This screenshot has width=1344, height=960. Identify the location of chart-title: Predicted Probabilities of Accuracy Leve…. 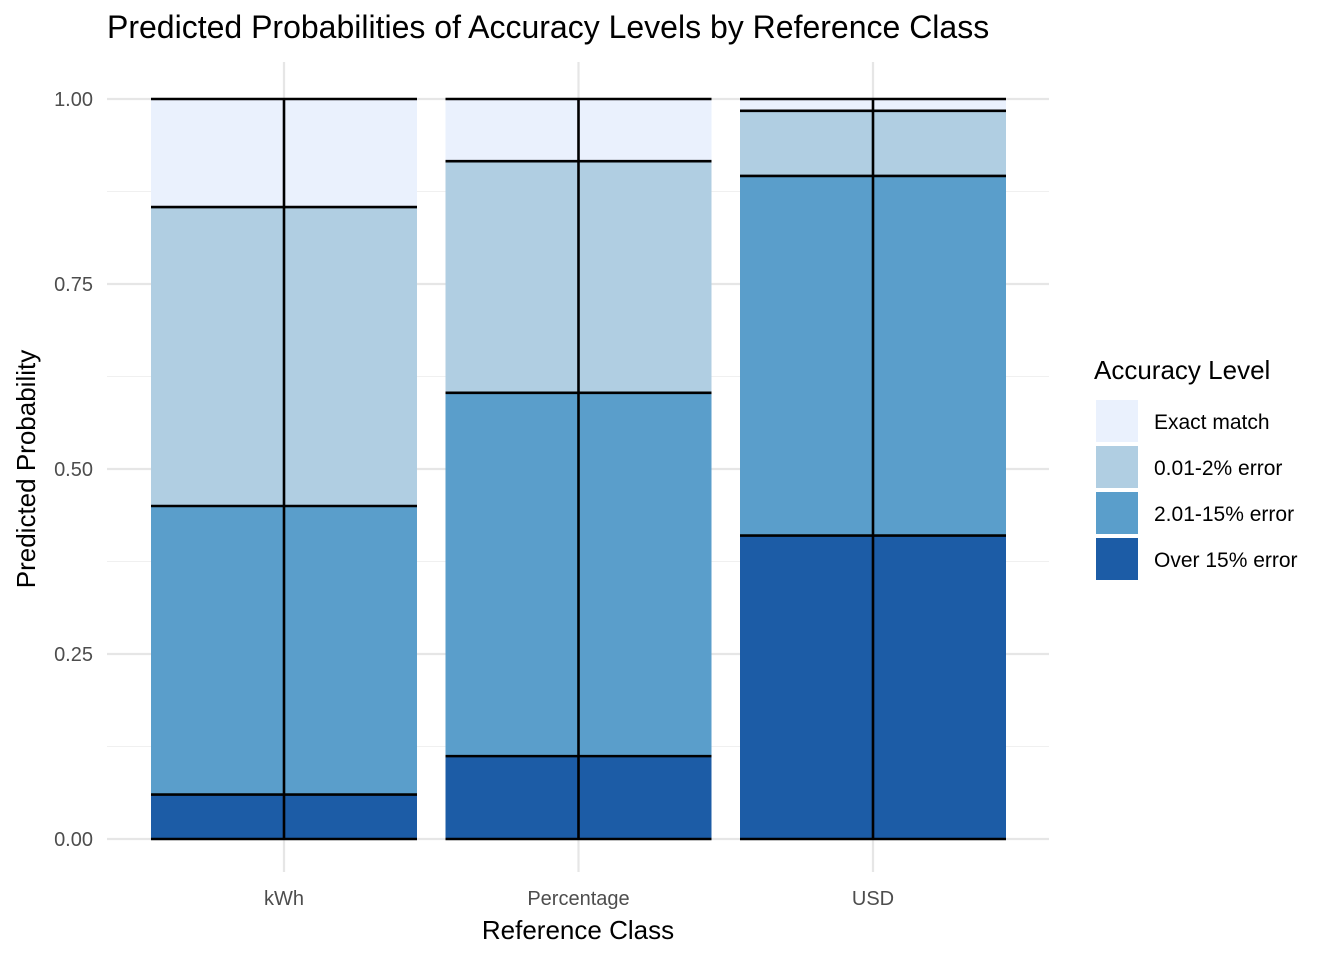
(548, 27).